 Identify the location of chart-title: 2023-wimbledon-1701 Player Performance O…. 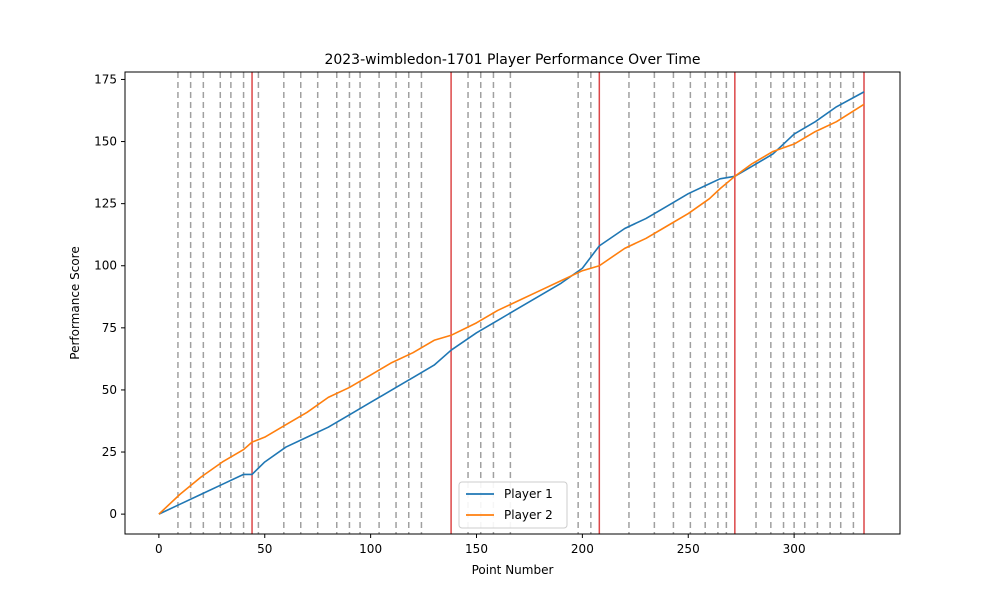
(512, 60).